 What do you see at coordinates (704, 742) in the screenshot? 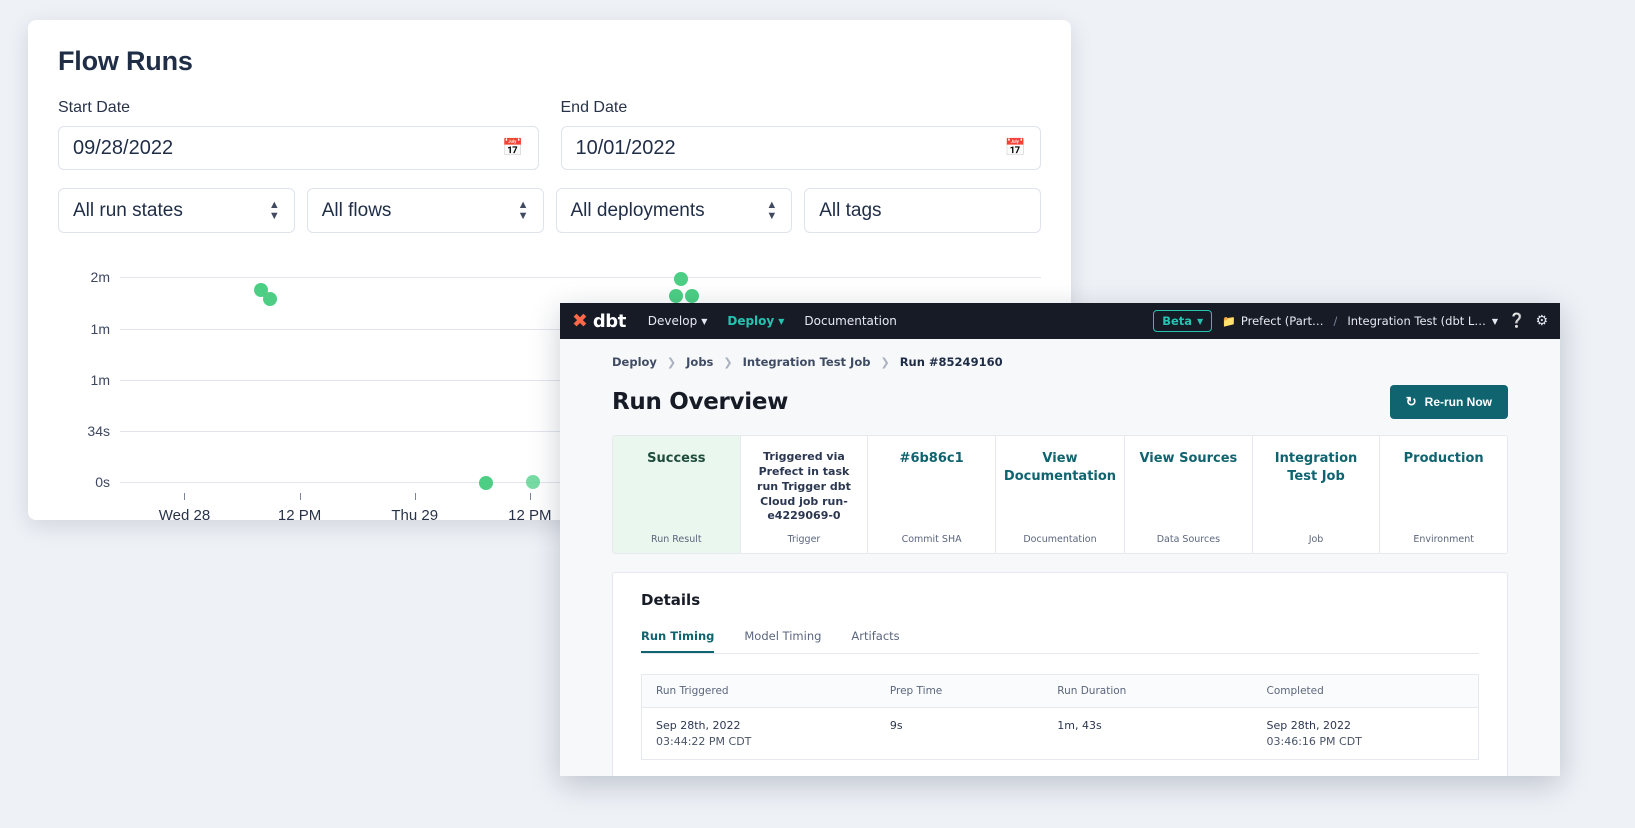
I see `run-triggered-time: 03:44:22 PM CDT` at bounding box center [704, 742].